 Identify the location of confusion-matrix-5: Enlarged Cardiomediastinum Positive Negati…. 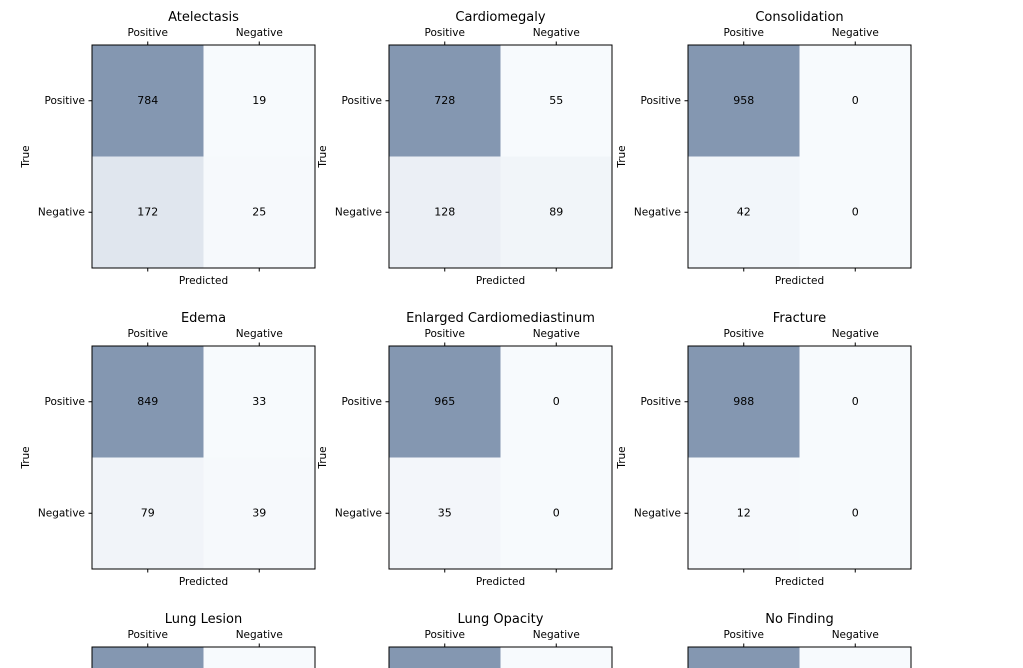
(465, 449).